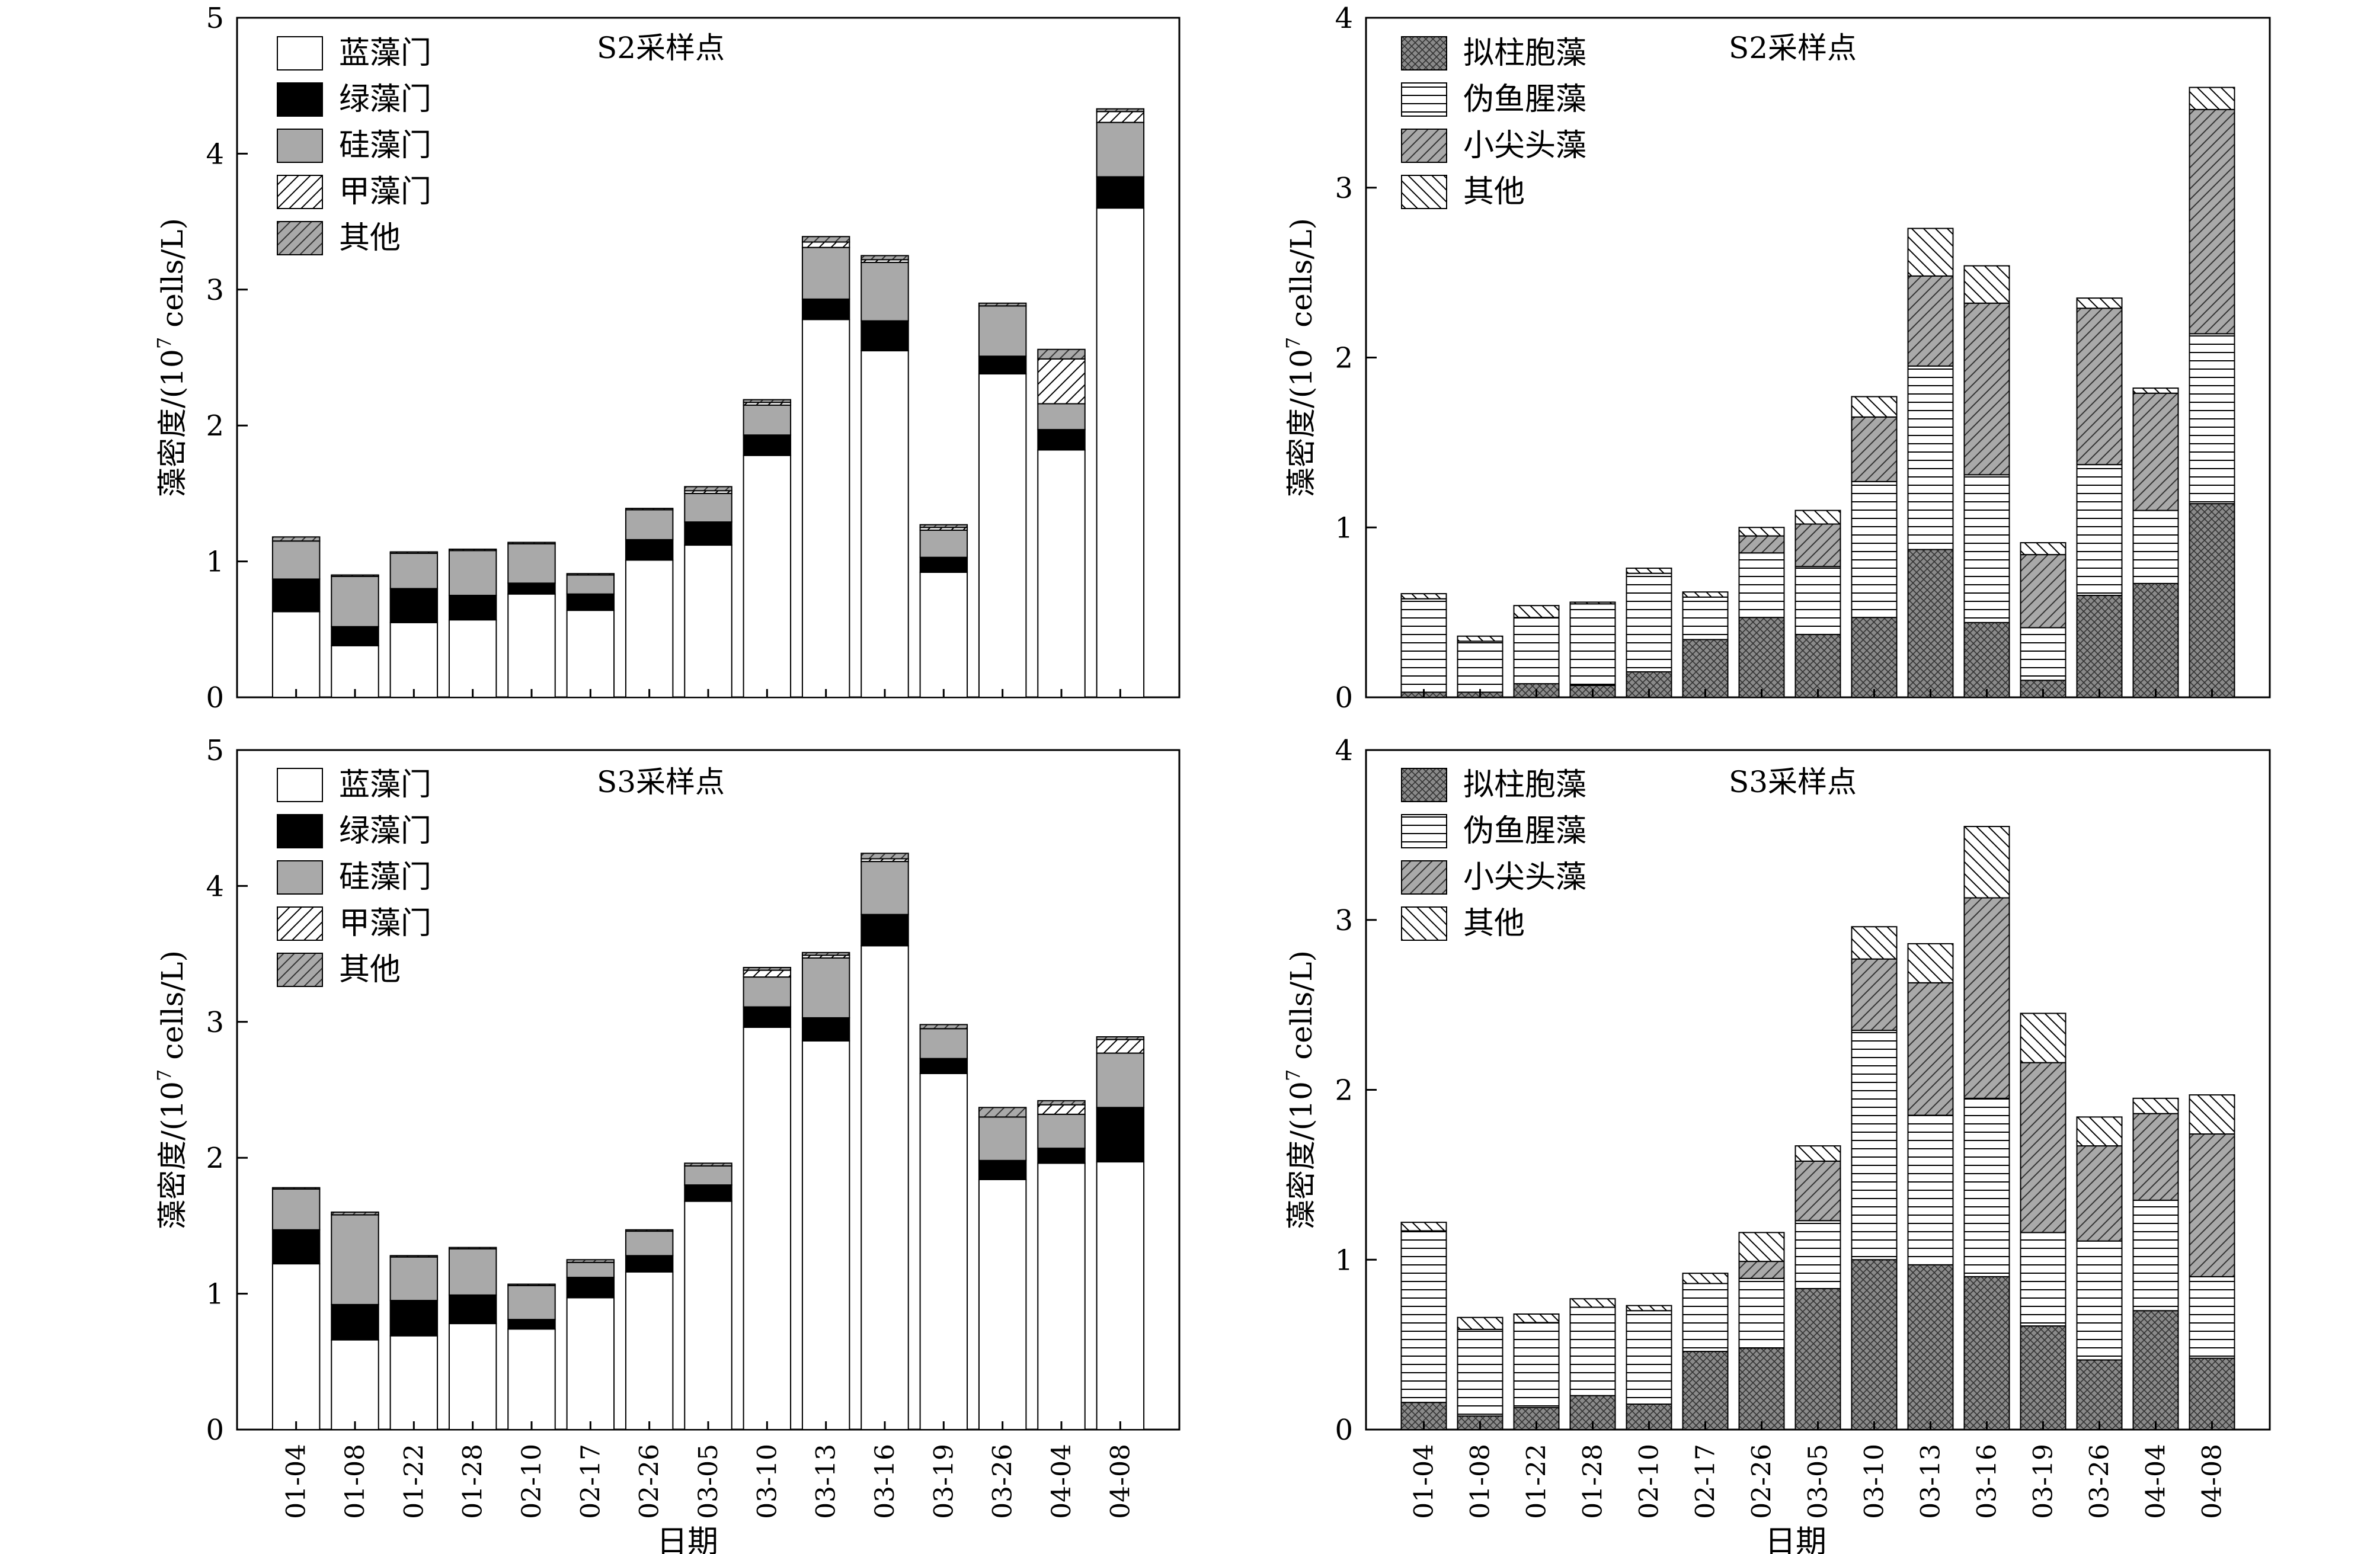 The width and height of the screenshot is (2380, 1554). I want to click on x-axis, so click(708, 693).